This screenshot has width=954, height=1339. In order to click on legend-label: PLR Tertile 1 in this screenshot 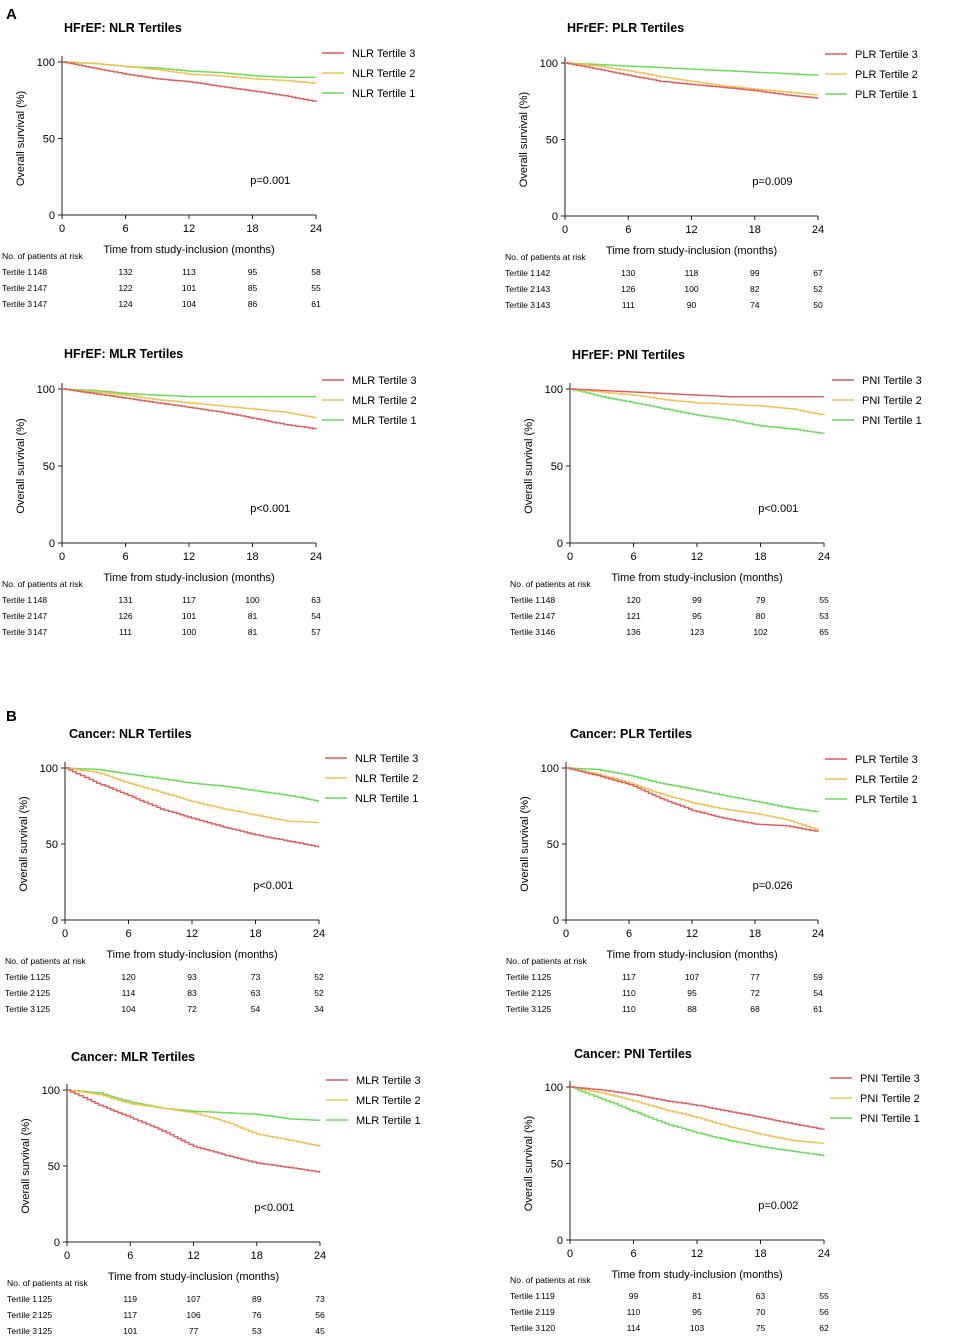, I will do `click(886, 800)`.